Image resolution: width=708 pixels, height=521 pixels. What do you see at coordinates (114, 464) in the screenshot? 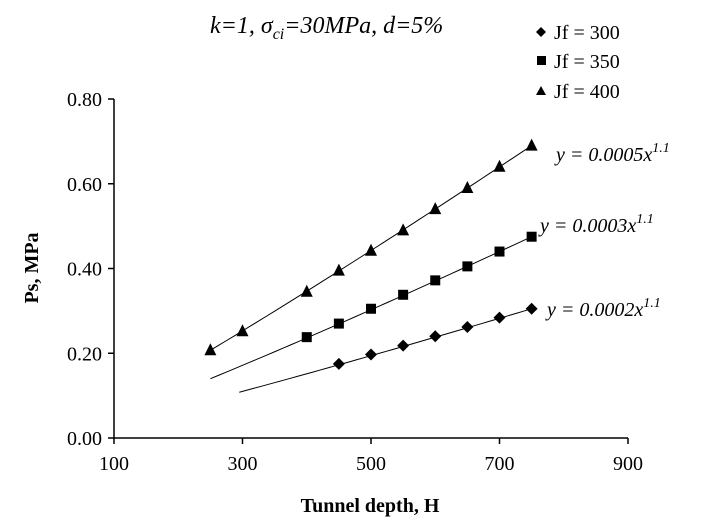
I see `x-tick-label: 100` at bounding box center [114, 464].